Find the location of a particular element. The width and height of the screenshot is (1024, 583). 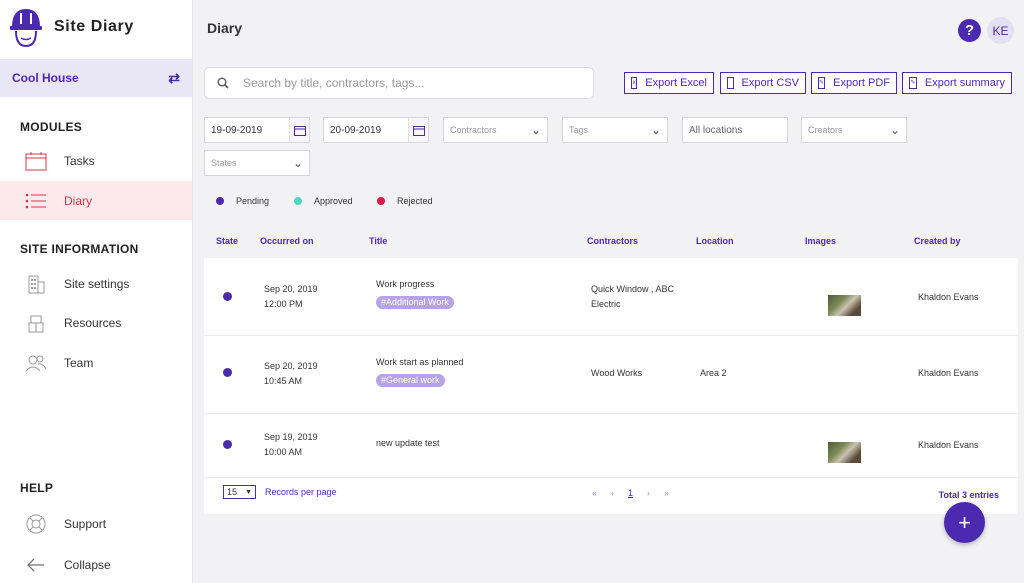

export-summary-label: Export summary is located at coordinates (964, 83).